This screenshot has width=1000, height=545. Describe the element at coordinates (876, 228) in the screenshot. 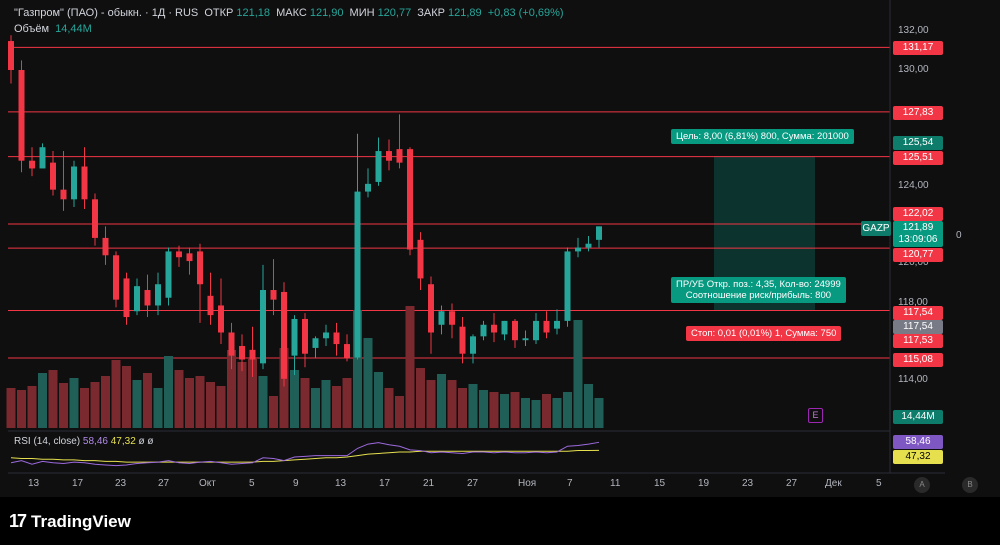

I see `symbol-tag: GAZP` at that location.